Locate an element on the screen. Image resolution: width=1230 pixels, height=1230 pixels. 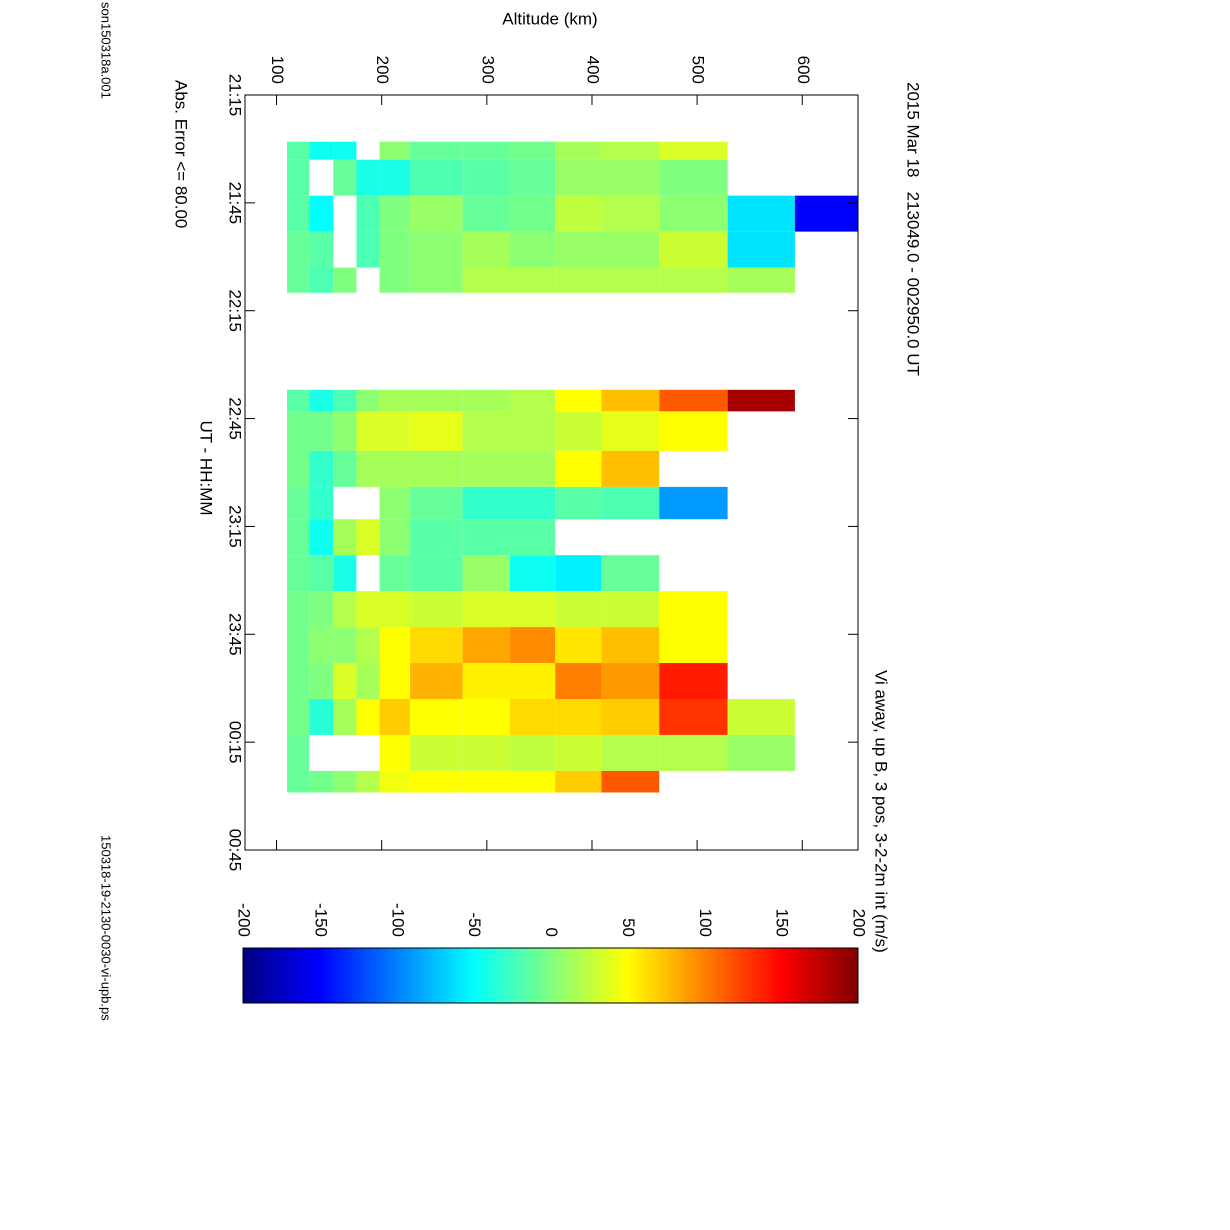
plot-file-label: 150318-19-2130-0030-vi-upb.ps is located at coordinates (106, 928).